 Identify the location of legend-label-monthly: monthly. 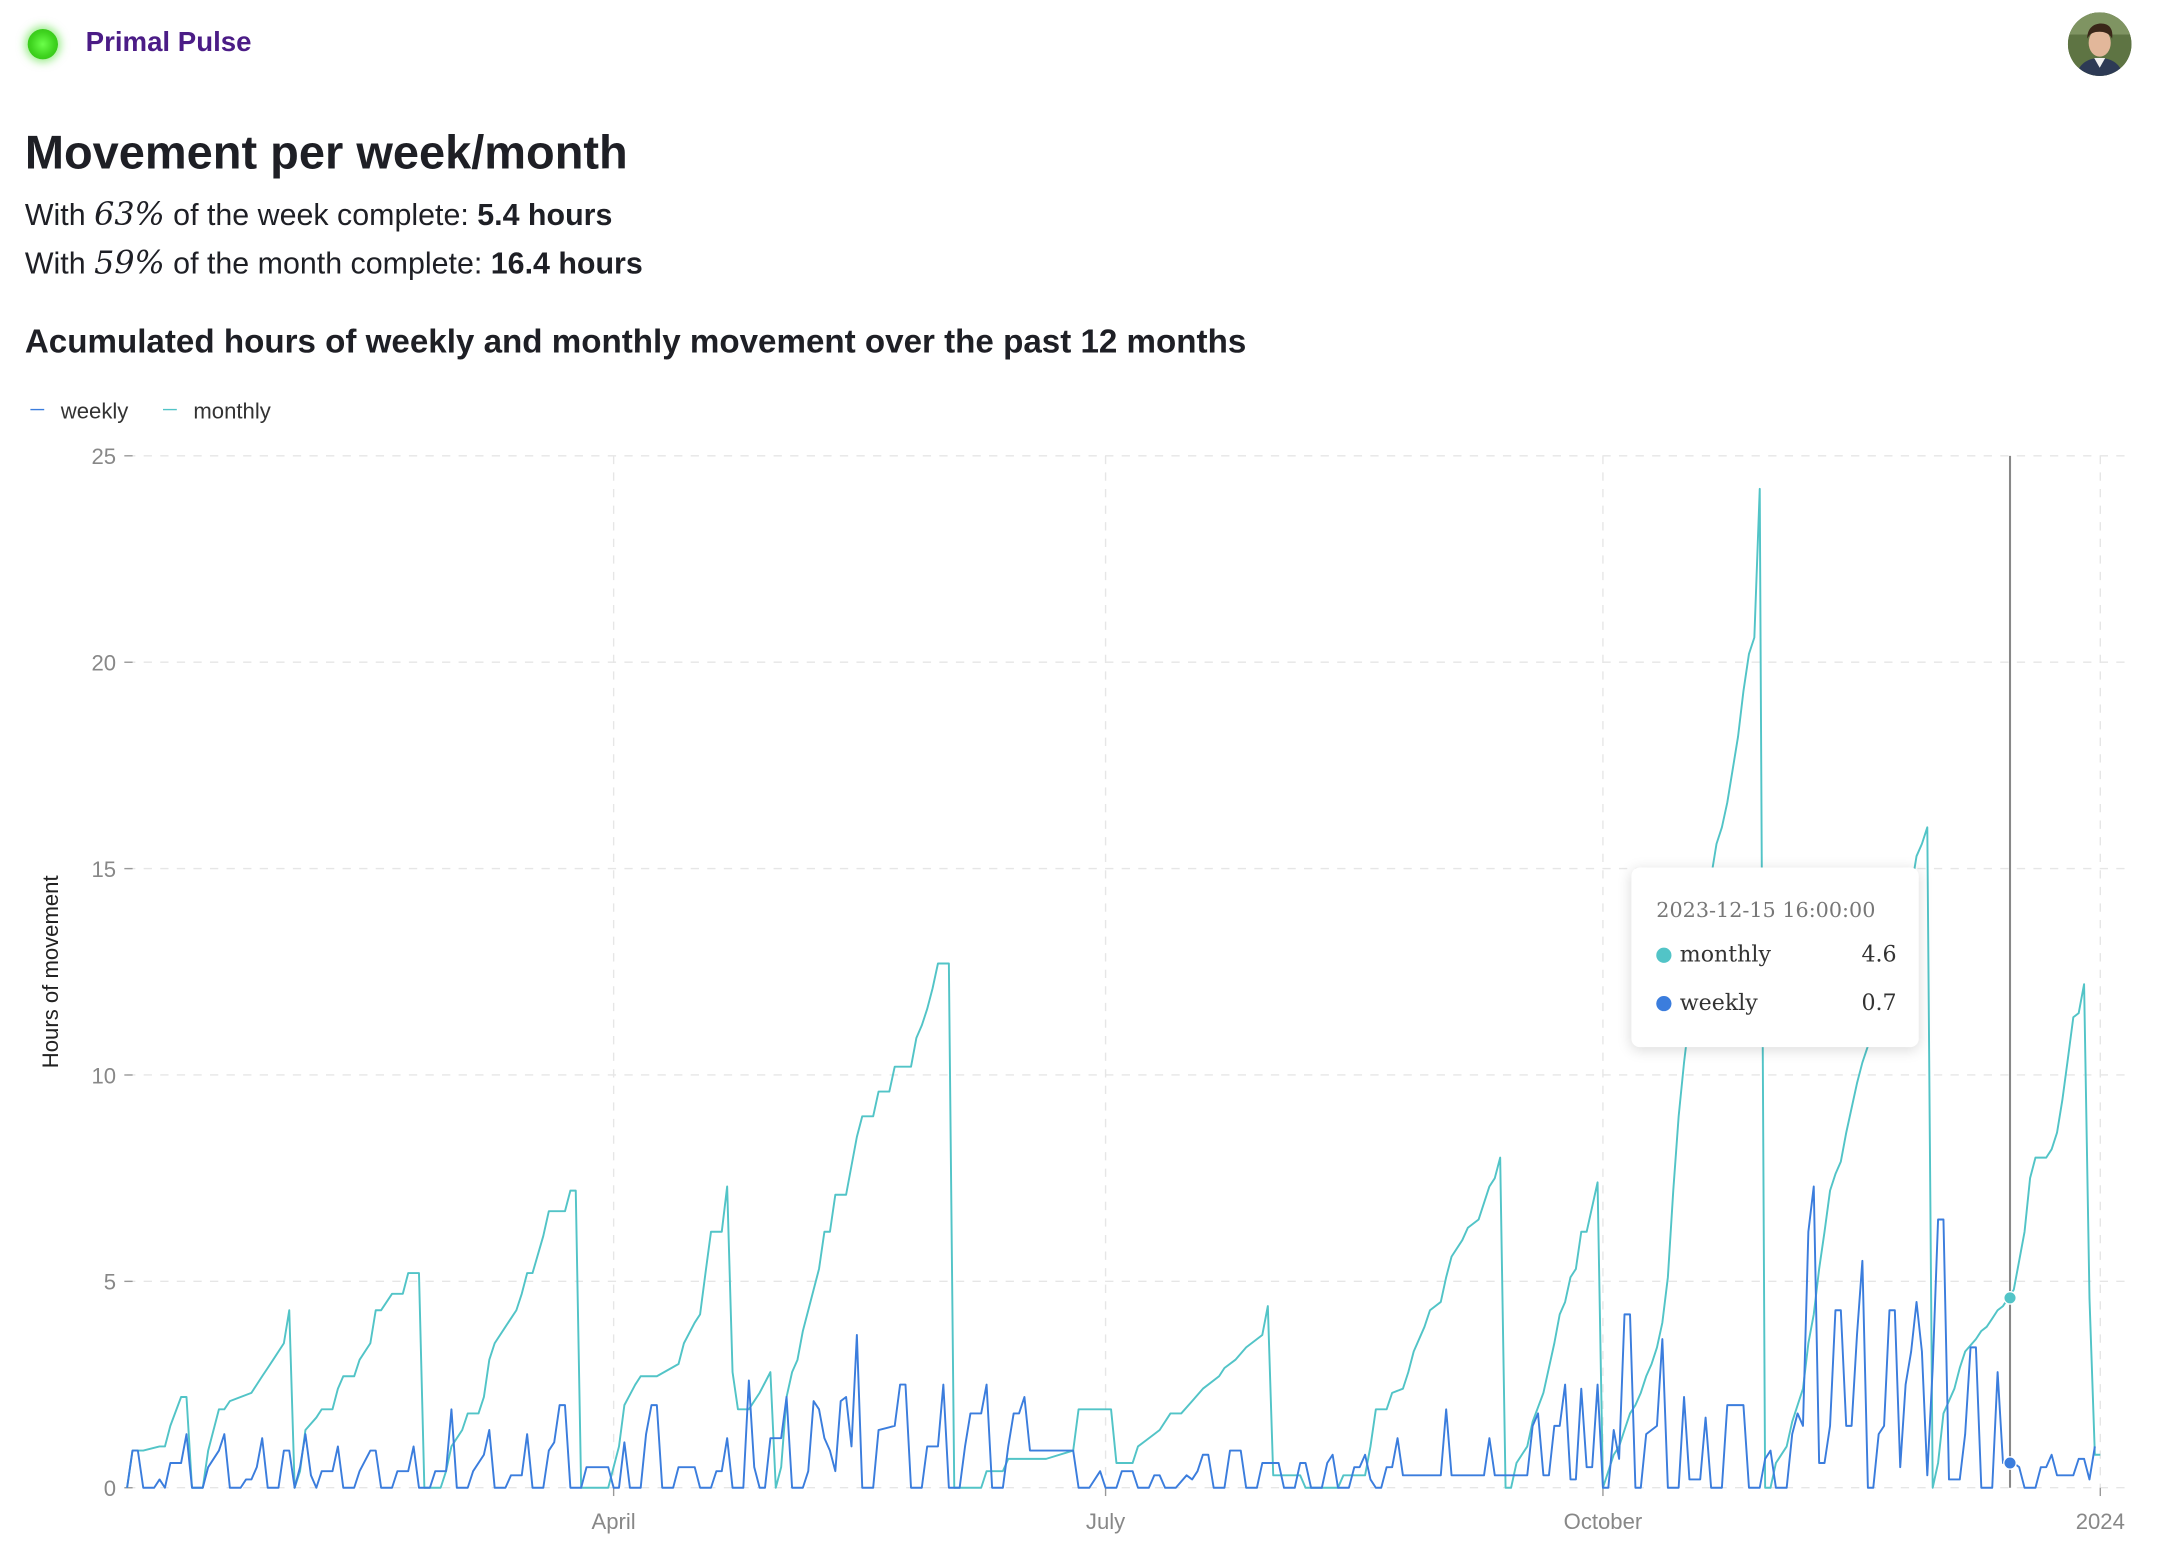
(232, 412).